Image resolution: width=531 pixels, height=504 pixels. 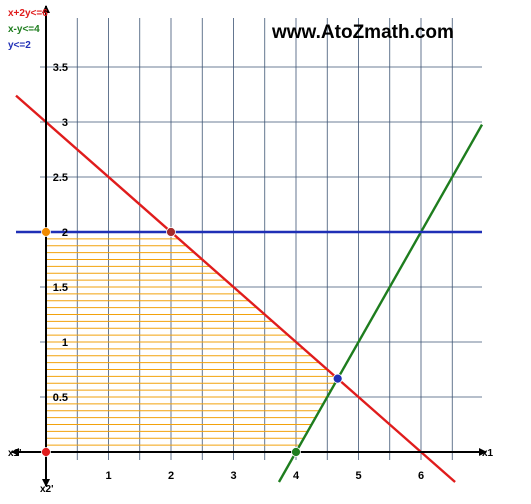 I want to click on x-axis-negative-label: x1', so click(x=15, y=453).